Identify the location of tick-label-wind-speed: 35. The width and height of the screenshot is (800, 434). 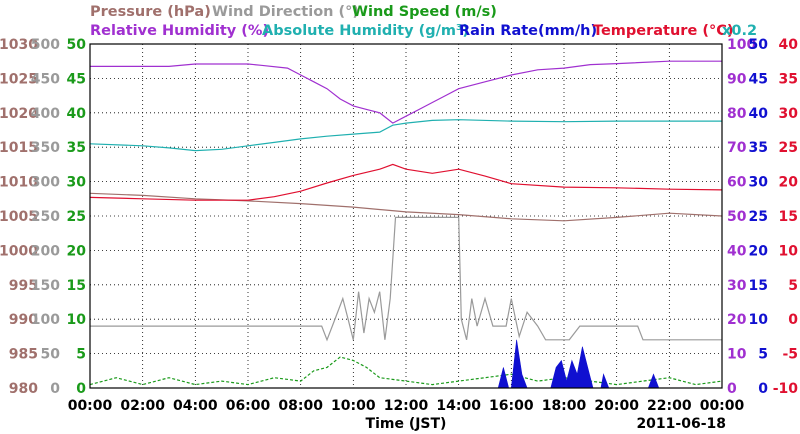
(76, 148).